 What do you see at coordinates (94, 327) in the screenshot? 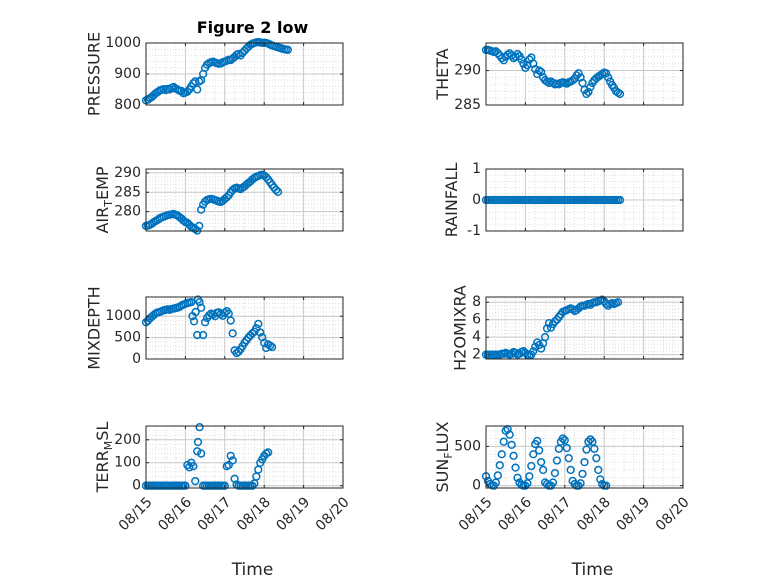
I see `y-axis-label: MIXDEPTH` at bounding box center [94, 327].